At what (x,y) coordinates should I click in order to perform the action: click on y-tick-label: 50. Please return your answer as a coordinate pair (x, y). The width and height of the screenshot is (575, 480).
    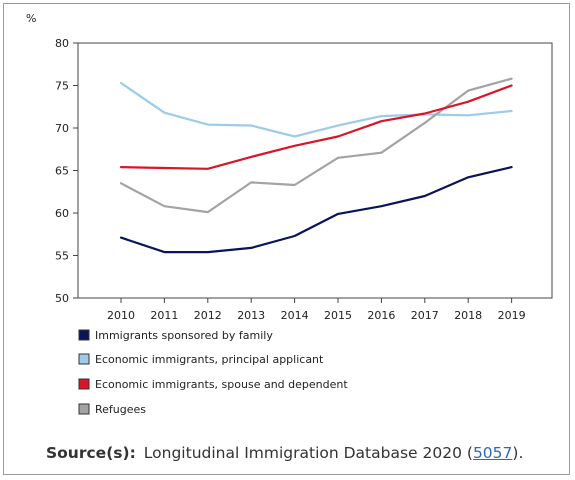
    Looking at the image, I should click on (62, 298).